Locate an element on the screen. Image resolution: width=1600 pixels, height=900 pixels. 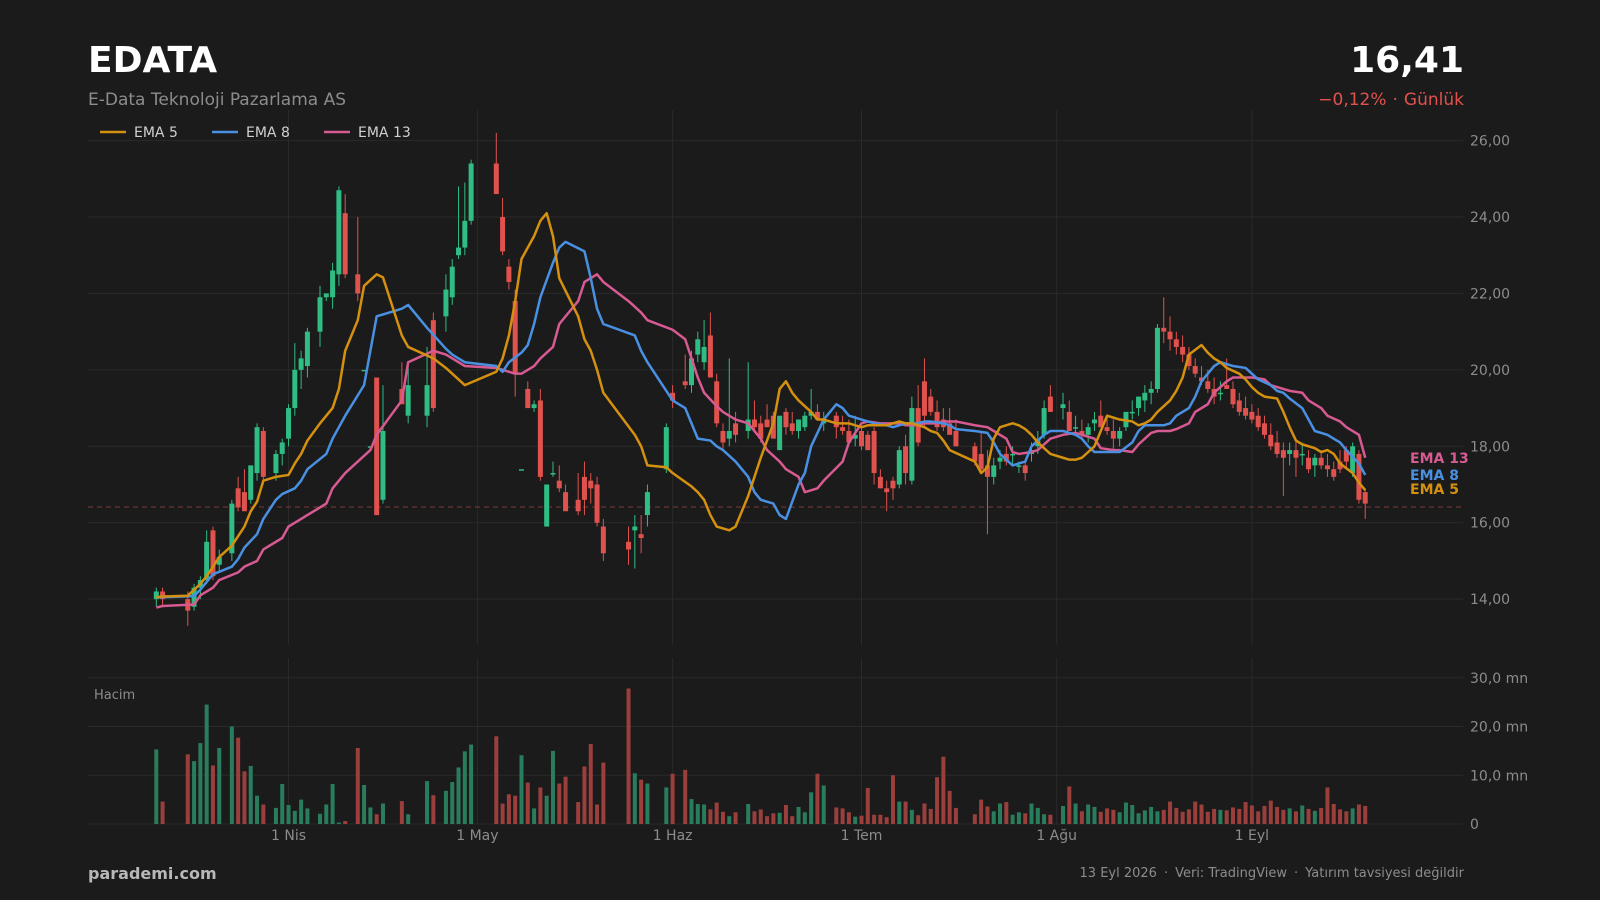
volume-label: Hacim is located at coordinates (114, 695).